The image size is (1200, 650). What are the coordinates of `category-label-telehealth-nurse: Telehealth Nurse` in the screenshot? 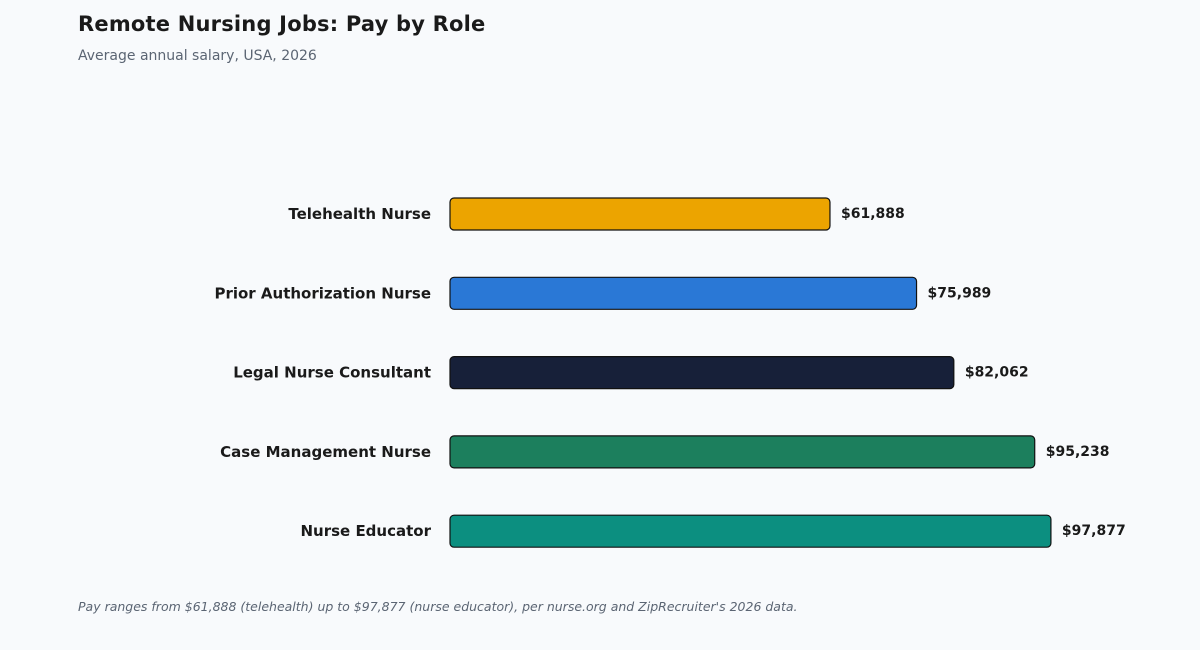 It's located at (359, 214).